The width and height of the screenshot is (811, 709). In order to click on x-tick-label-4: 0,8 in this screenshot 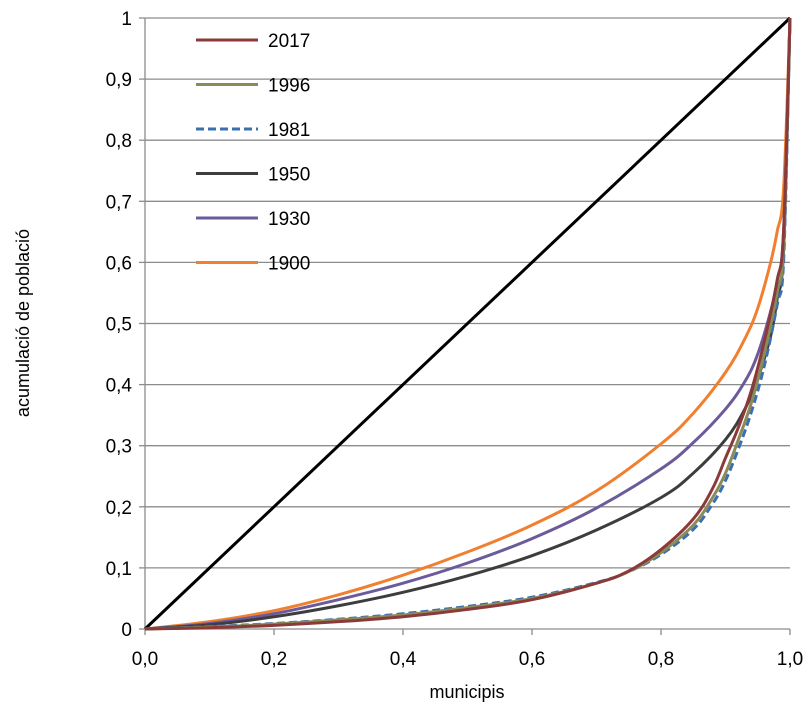, I will do `click(661, 659)`.